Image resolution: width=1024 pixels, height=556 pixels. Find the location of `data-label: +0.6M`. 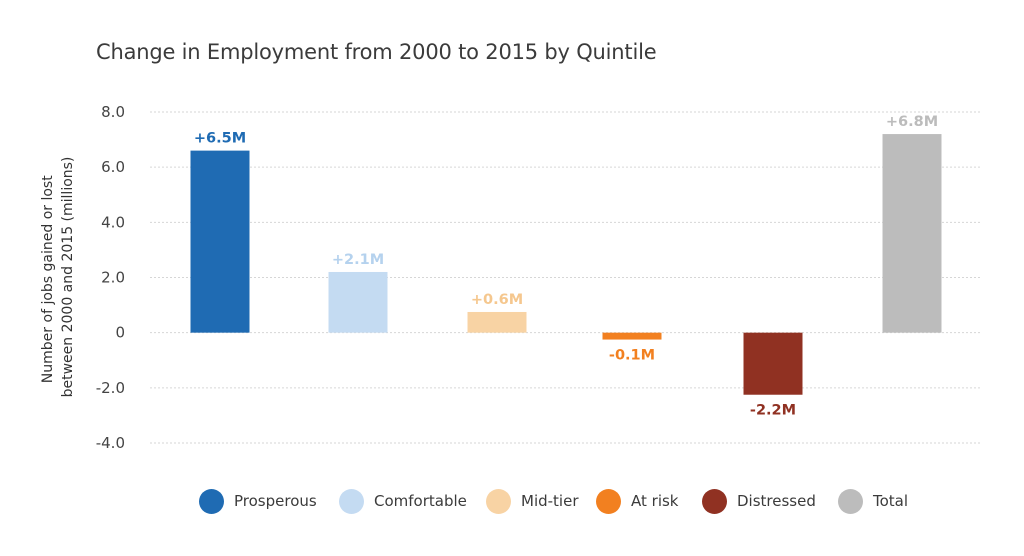

data-label: +0.6M is located at coordinates (497, 300).